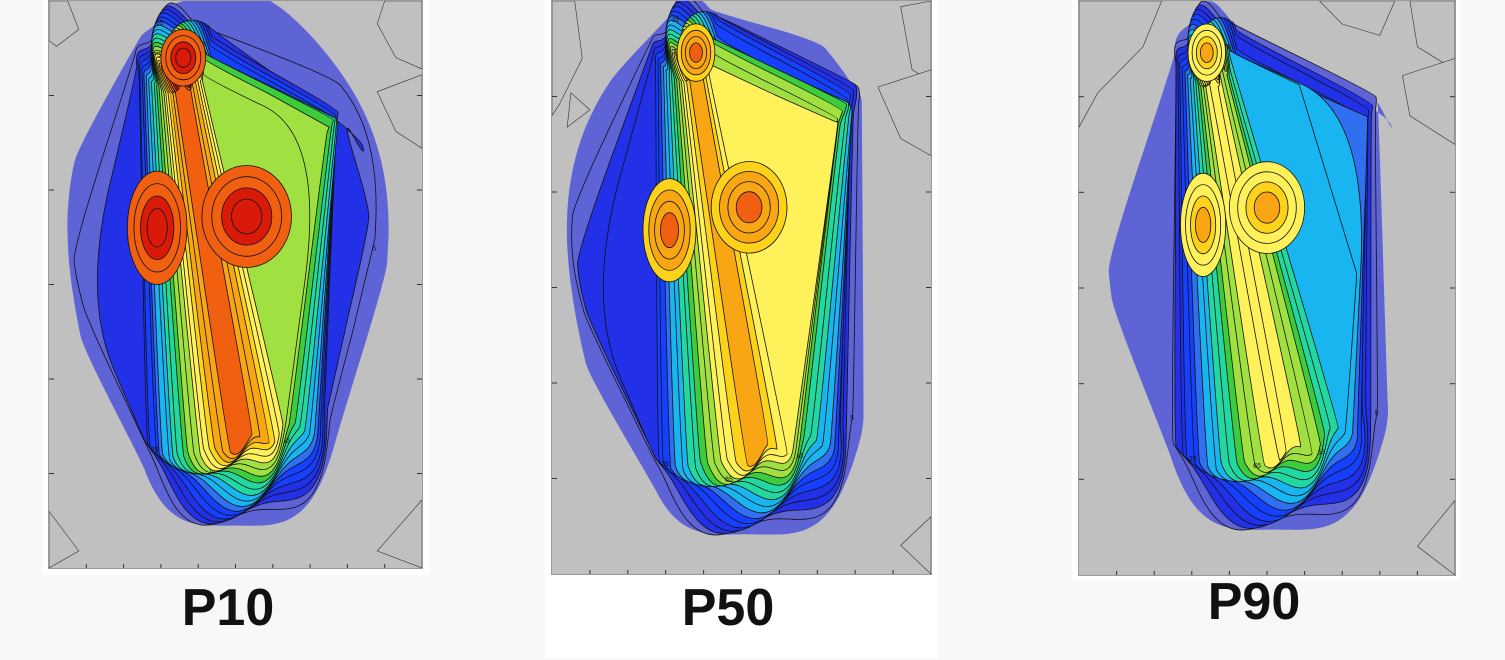 This screenshot has width=1505, height=660. What do you see at coordinates (728, 608) in the screenshot?
I see `panel-caption-p50: P50` at bounding box center [728, 608].